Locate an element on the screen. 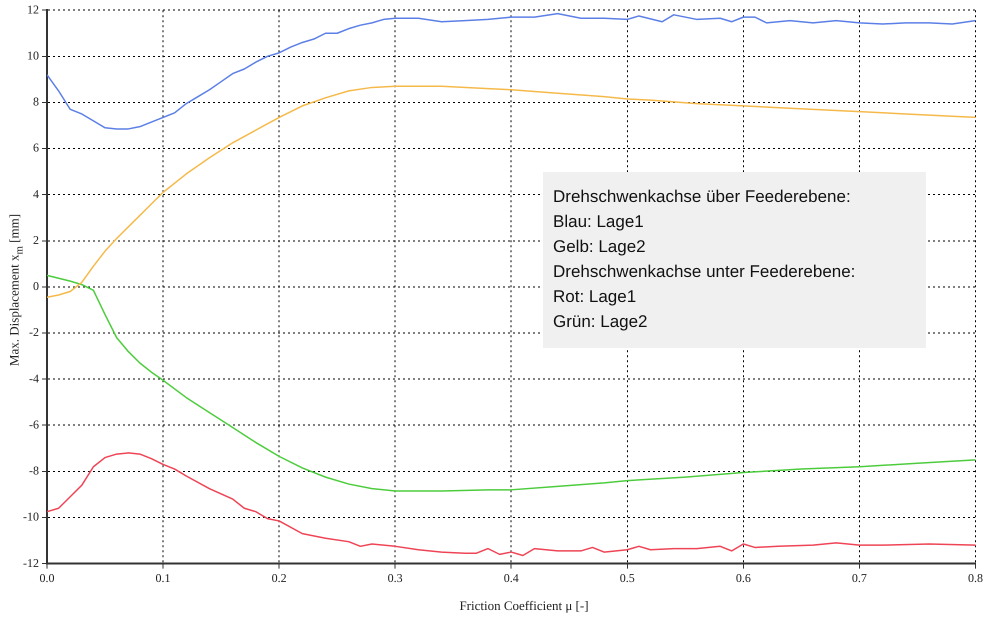  y-tick-label: -6 is located at coordinates (33, 424).